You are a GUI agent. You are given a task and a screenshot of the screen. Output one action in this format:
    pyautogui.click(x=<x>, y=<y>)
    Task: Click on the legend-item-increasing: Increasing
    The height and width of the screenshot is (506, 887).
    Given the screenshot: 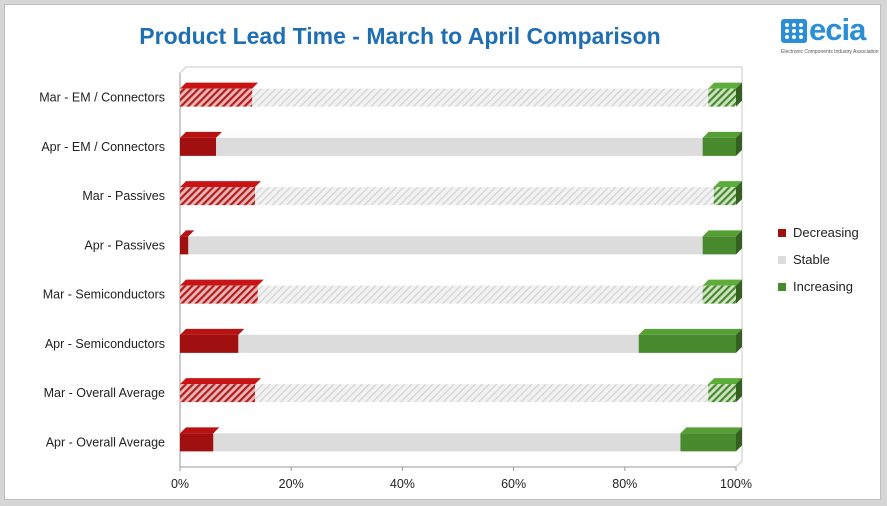 What is the action you would take?
    pyautogui.click(x=818, y=286)
    